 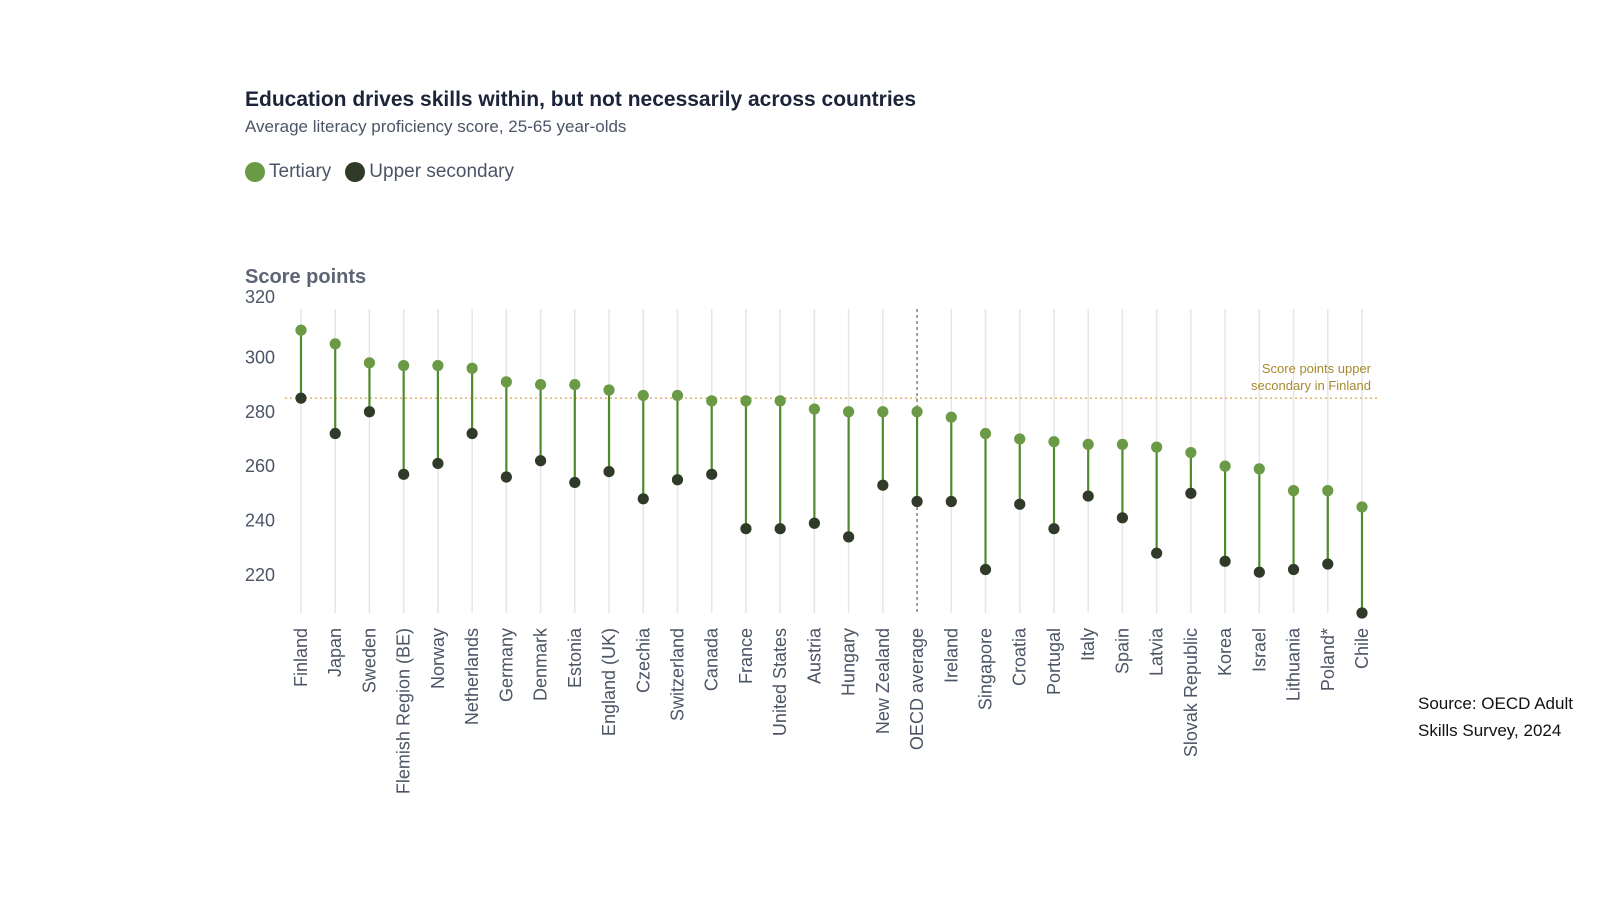 What do you see at coordinates (1317, 368) in the screenshot?
I see `reference-label-line-1: Score points upper` at bounding box center [1317, 368].